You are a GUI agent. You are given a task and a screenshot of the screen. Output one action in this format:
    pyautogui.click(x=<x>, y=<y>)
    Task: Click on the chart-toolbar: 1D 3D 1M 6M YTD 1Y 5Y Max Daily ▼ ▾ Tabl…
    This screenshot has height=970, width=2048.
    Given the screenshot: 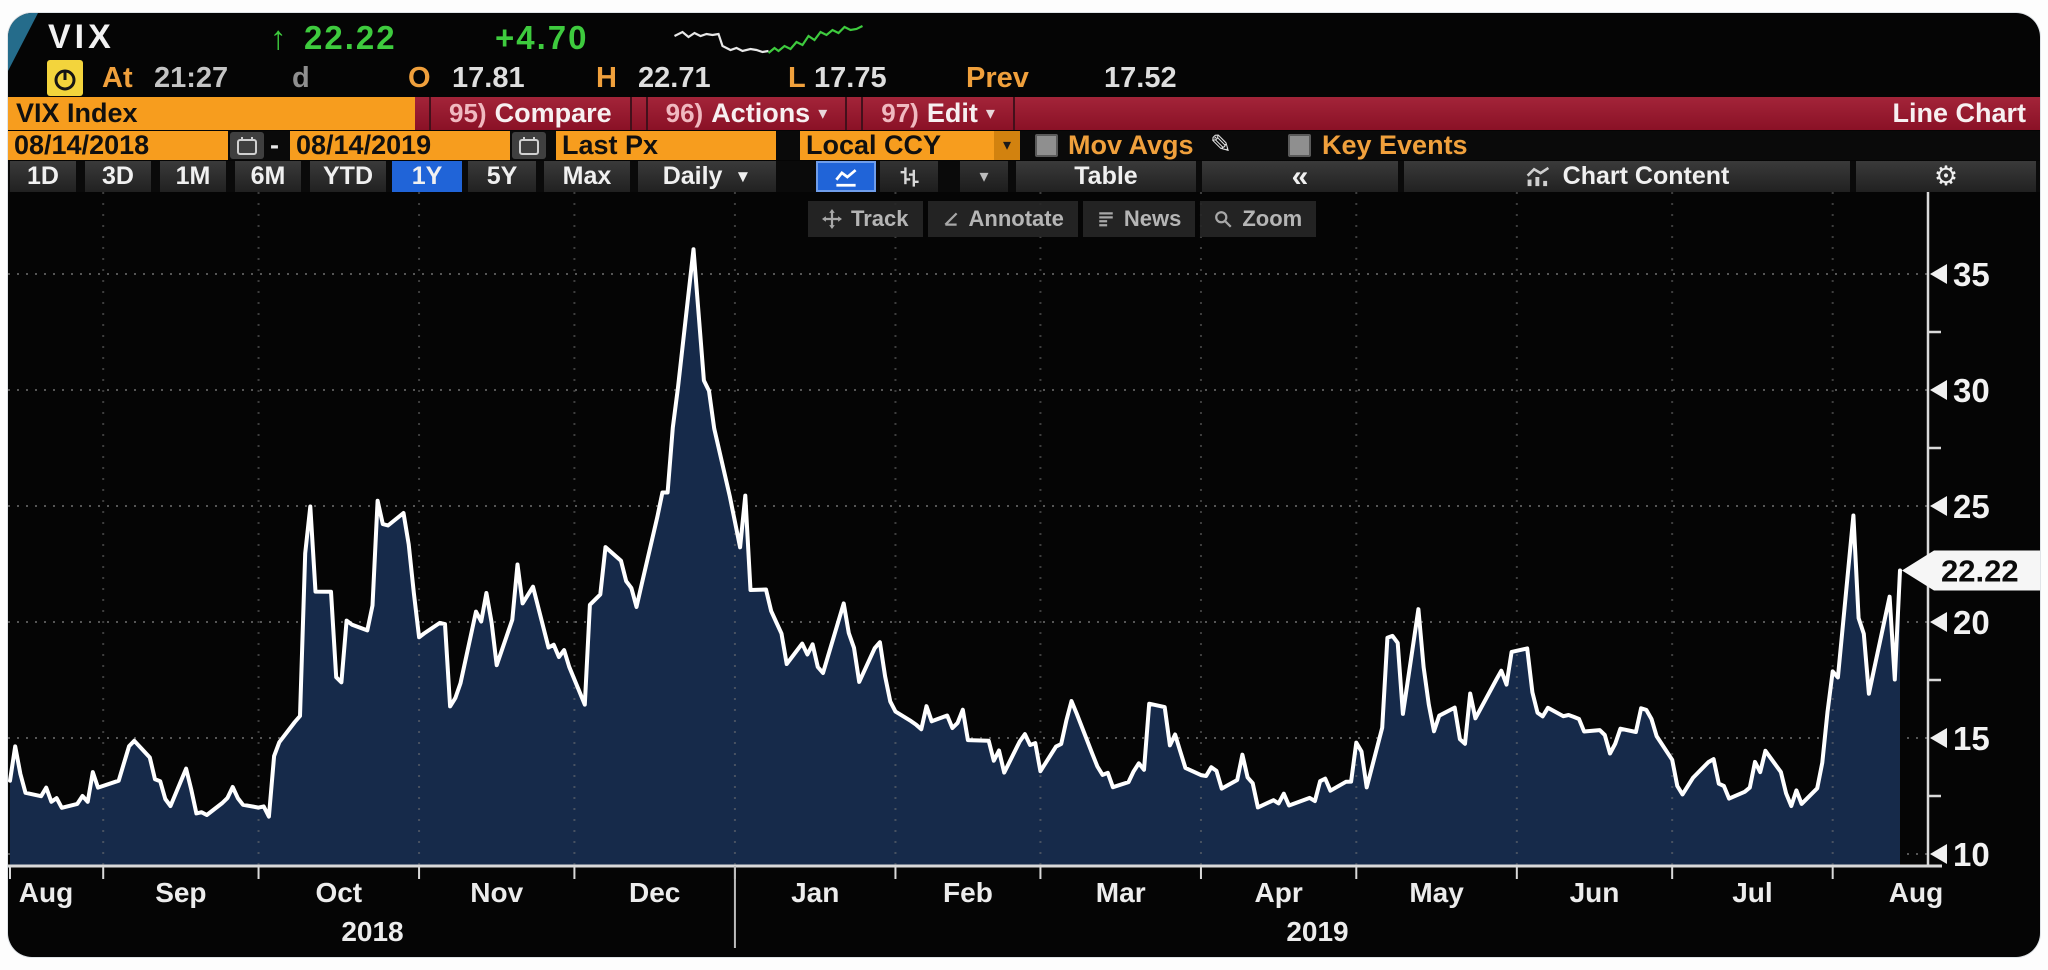 What is the action you would take?
    pyautogui.click(x=1024, y=176)
    